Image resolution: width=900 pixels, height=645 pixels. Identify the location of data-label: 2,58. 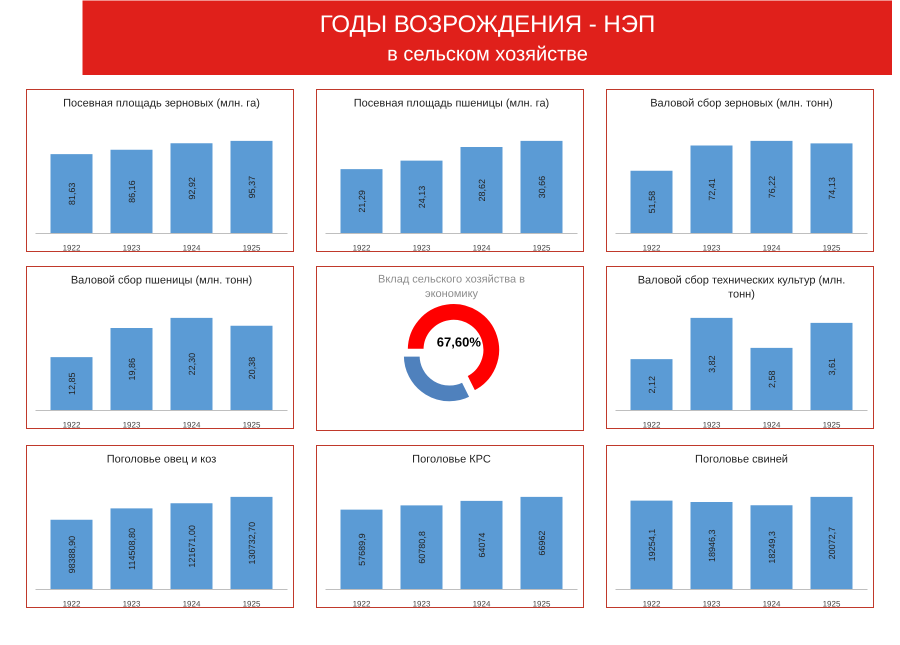
(772, 379).